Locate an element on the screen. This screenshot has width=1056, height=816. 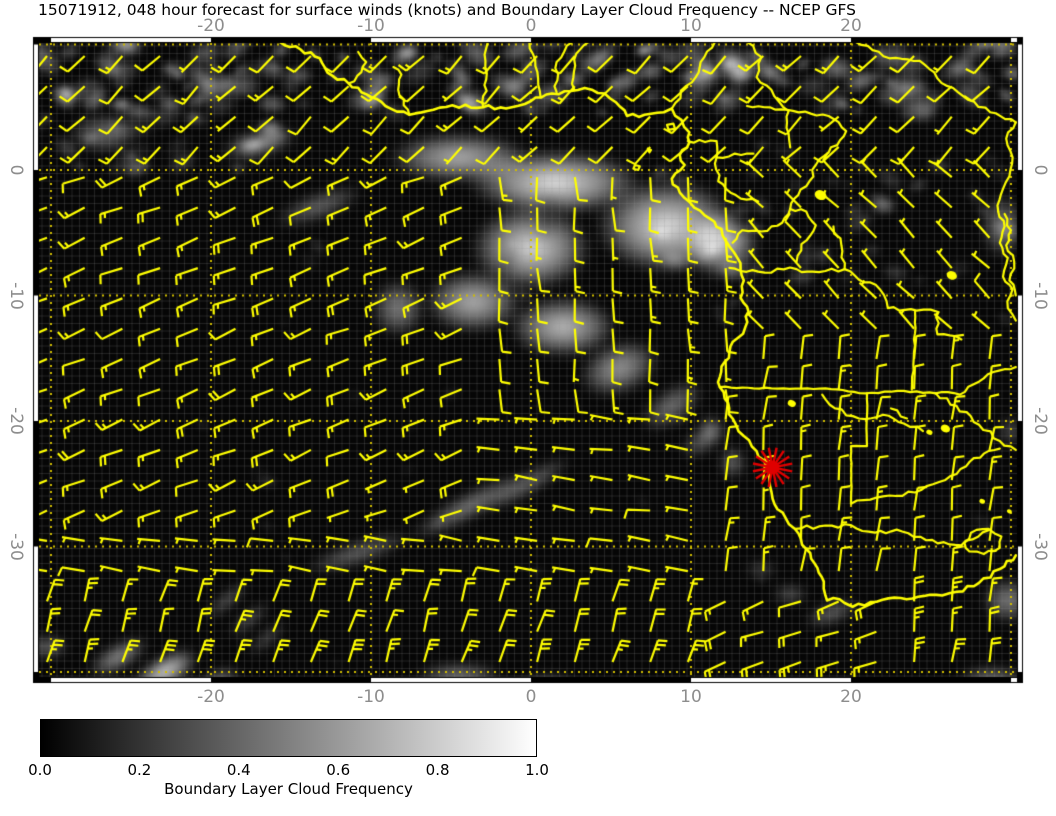
lat-tick-label-left: -30 is located at coordinates (16, 546).